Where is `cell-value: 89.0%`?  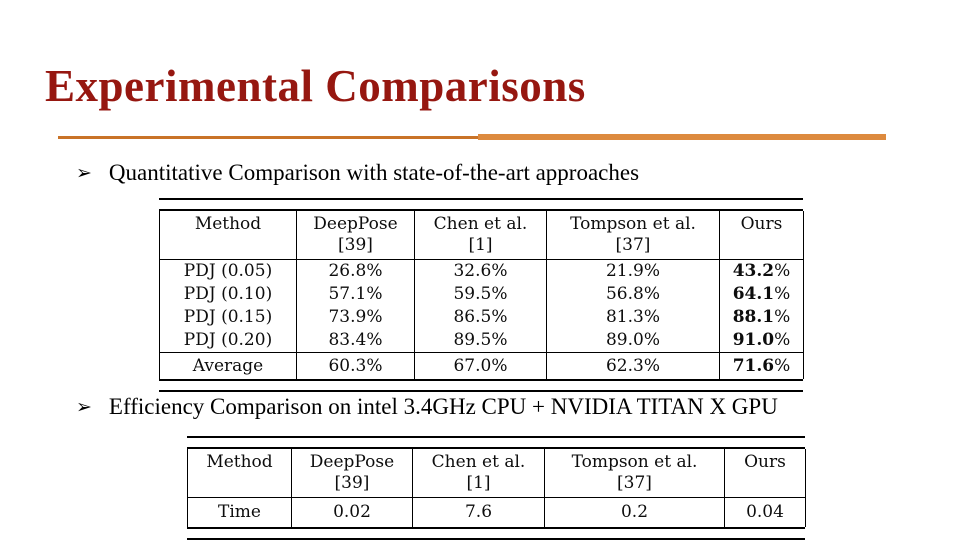 cell-value: 89.0% is located at coordinates (633, 341).